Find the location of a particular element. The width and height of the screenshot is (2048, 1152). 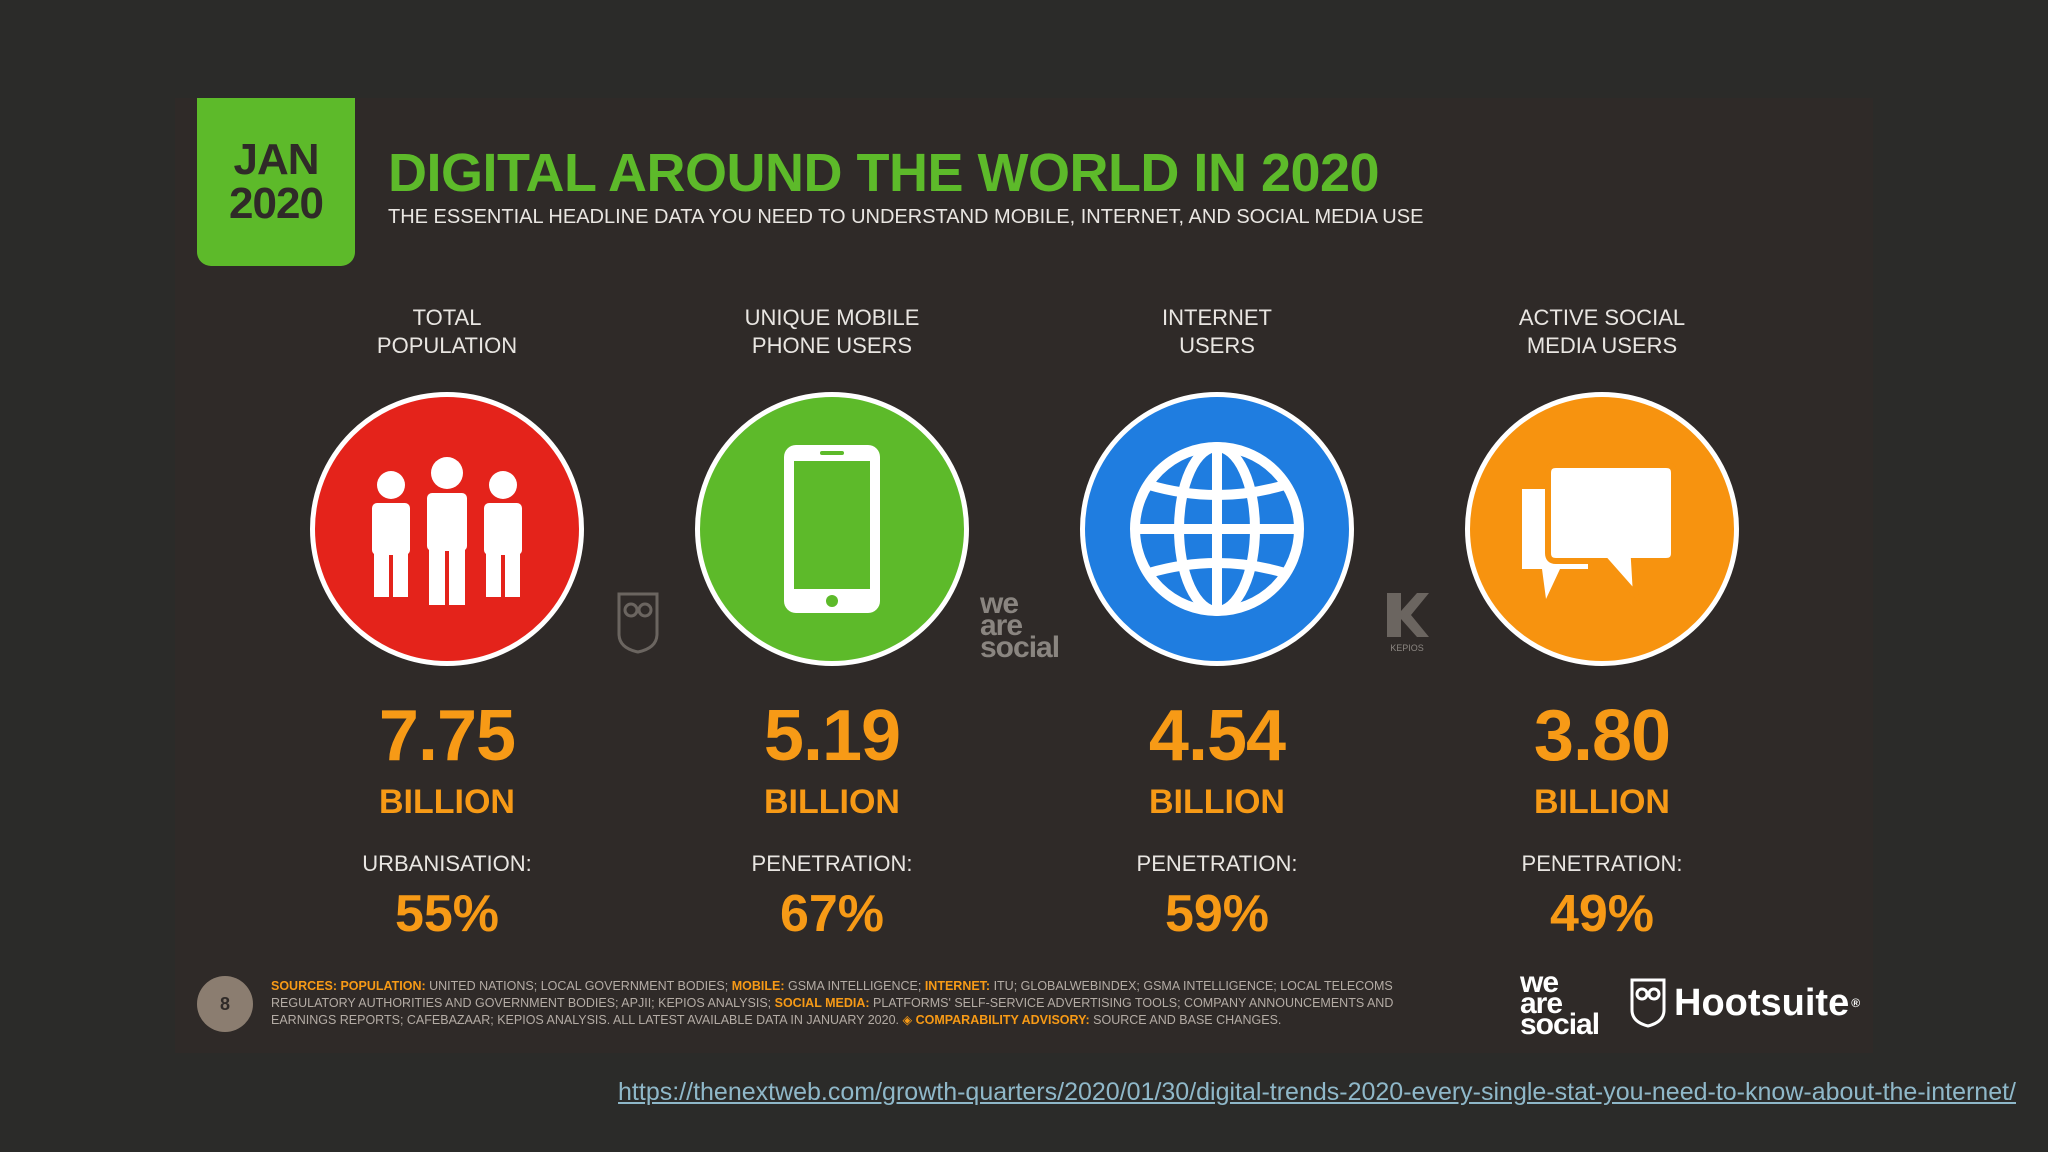

kepios-logo-icon is located at coordinates (1408, 615).